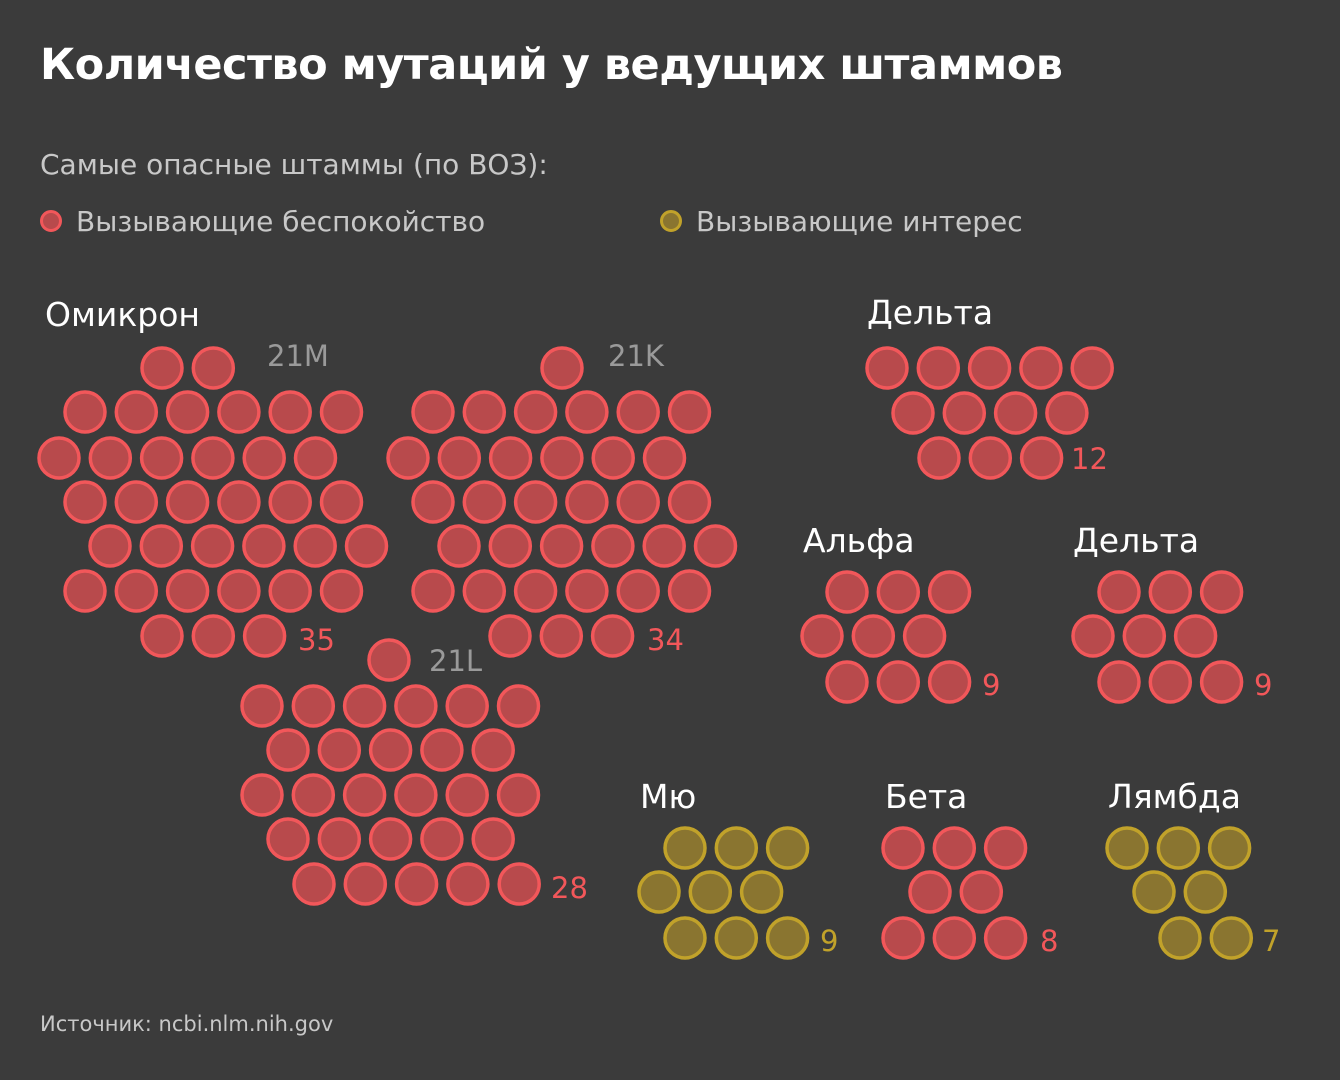 This screenshot has height=1080, width=1340. What do you see at coordinates (668, 796) in the screenshot?
I see `group-label-cluster-6: Мю` at bounding box center [668, 796].